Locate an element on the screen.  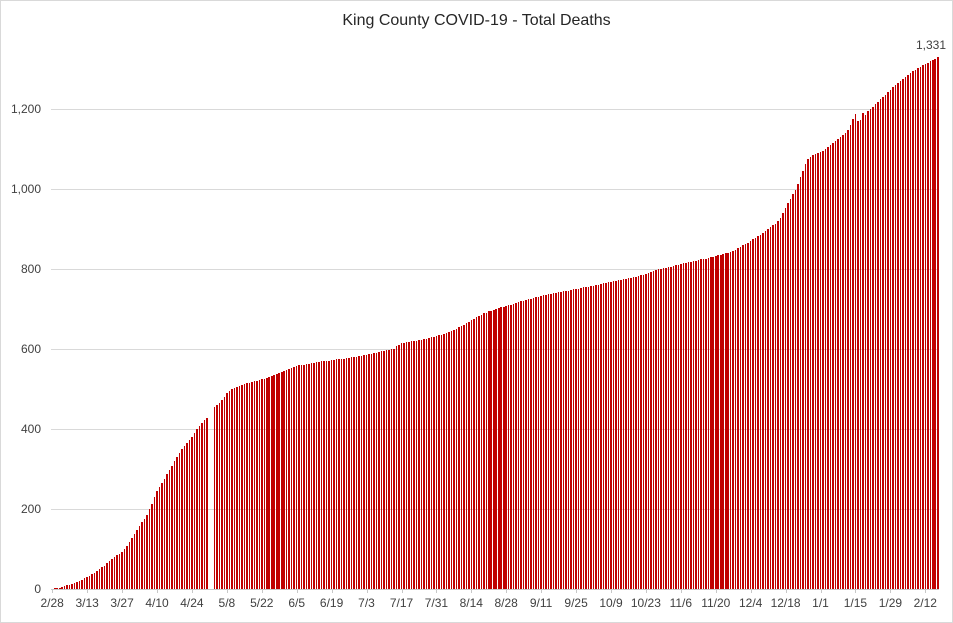
x-axis-tick-label: 4/24 is located at coordinates (192, 603).